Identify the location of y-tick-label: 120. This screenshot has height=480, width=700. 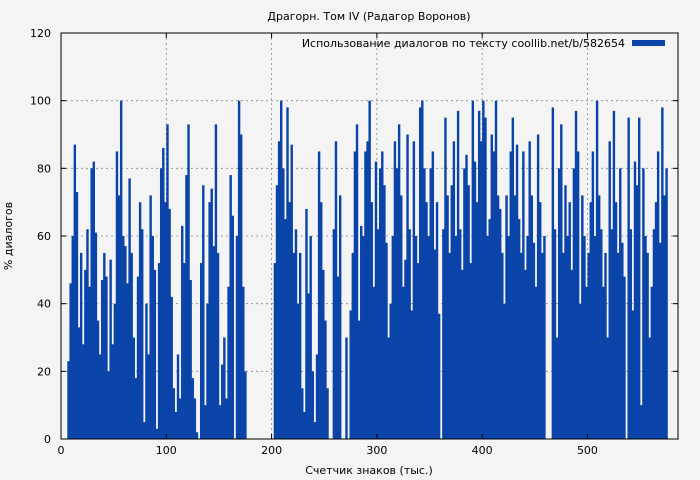
(40, 33).